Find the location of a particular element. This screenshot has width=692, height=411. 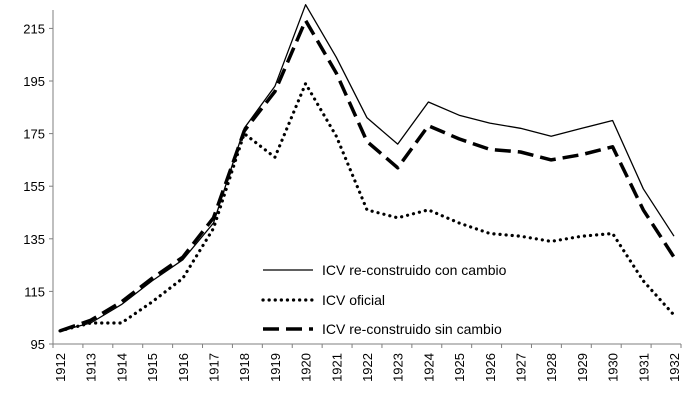

legend-label-1: ICV re-construido con cambio is located at coordinates (414, 270).